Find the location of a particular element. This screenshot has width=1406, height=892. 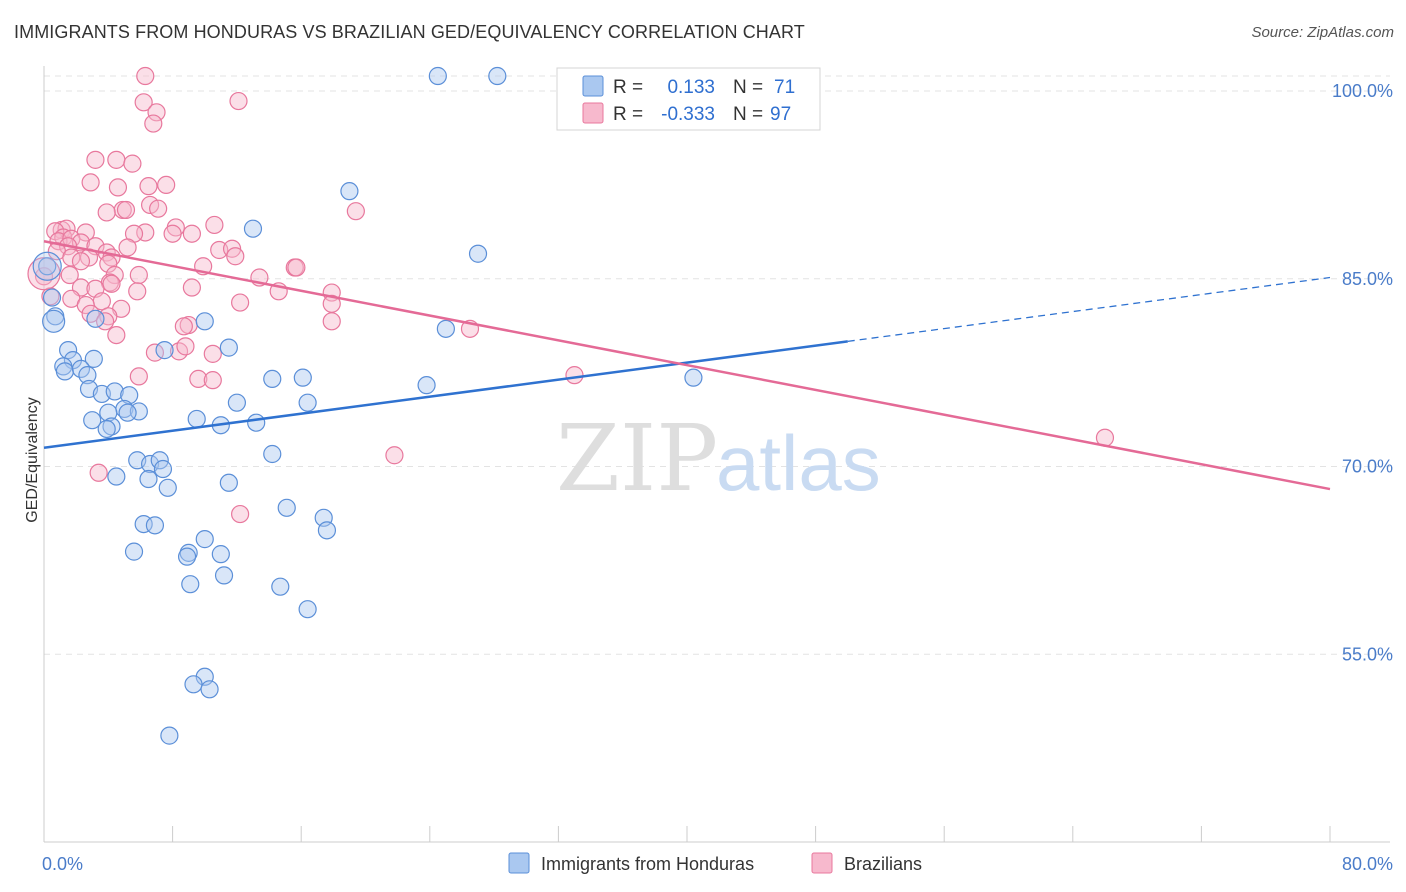

legend-r-value-brazilians: -0.333 is located at coordinates (688, 114).